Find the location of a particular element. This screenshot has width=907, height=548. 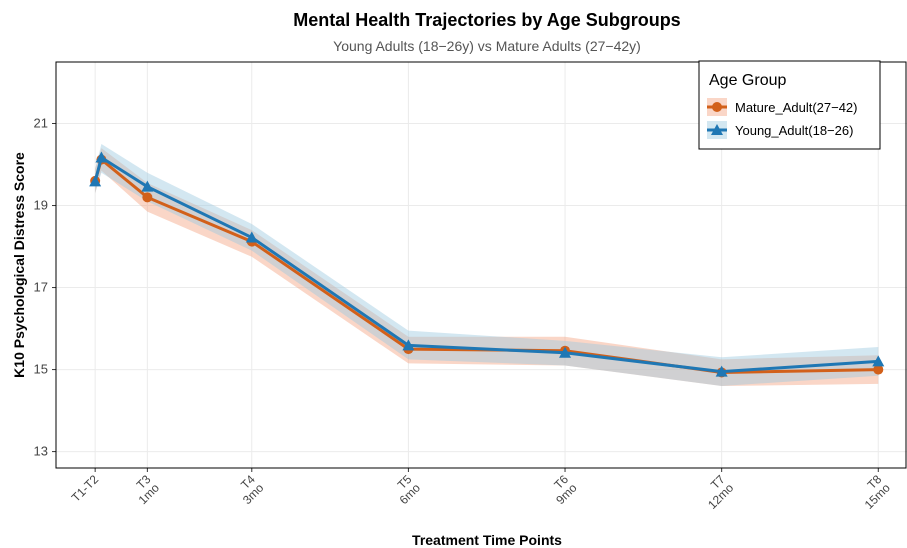

legend-title: Age Group is located at coordinates (747, 80).